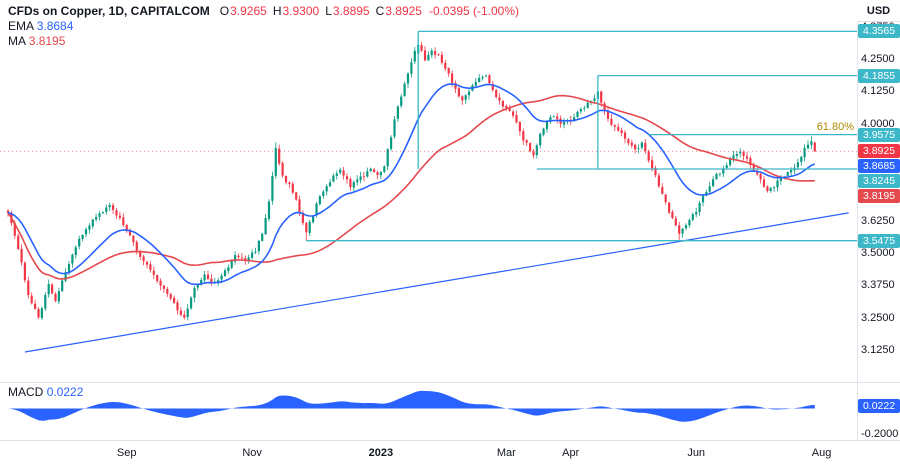 The image size is (900, 464). I want to click on change-value: -0.0395 (-1.00%), so click(474, 11).